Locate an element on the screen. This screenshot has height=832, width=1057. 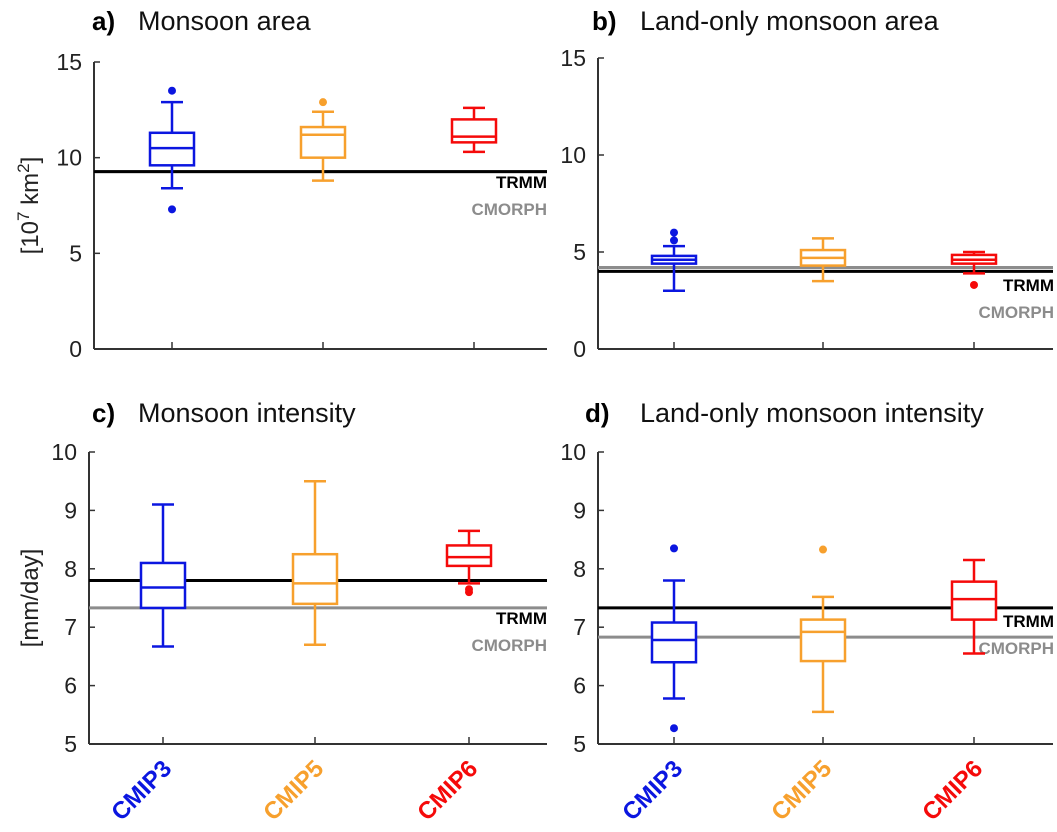
panel-title: Monsoon area is located at coordinates (225, 21).